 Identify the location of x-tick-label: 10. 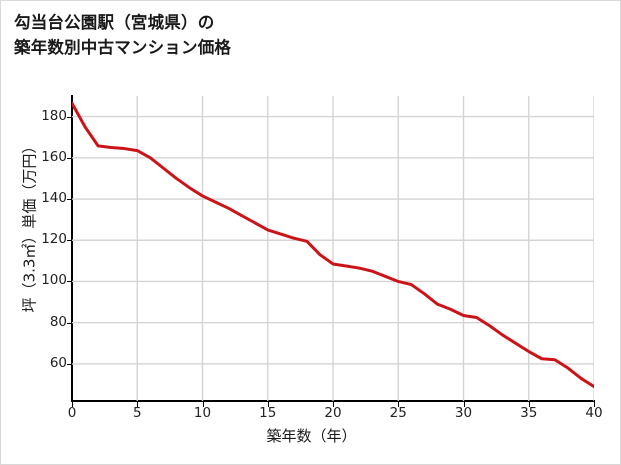
(202, 413).